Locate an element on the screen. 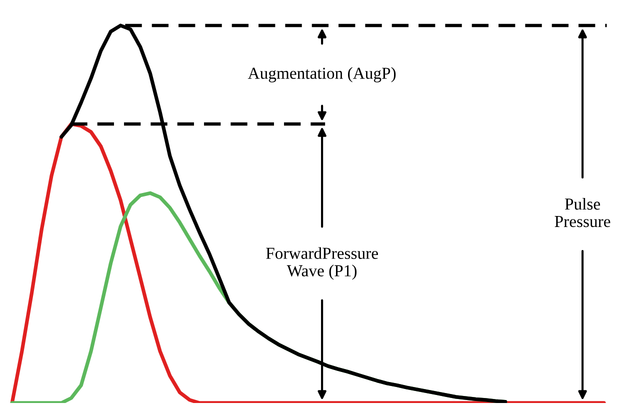 This screenshot has width=631, height=405. annotation: Pulse Pressure is located at coordinates (582, 213).